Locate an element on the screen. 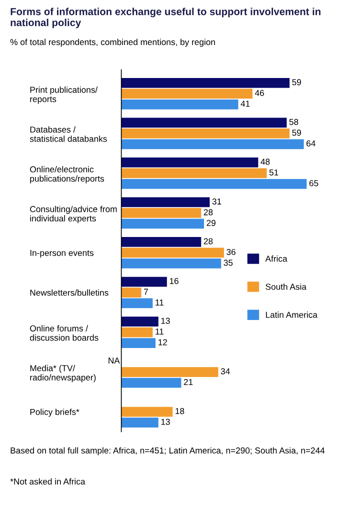 The height and width of the screenshot is (517, 337). chart-title: Forms of information exchange useful to support involvement in national policy is located at coordinates (165, 18).